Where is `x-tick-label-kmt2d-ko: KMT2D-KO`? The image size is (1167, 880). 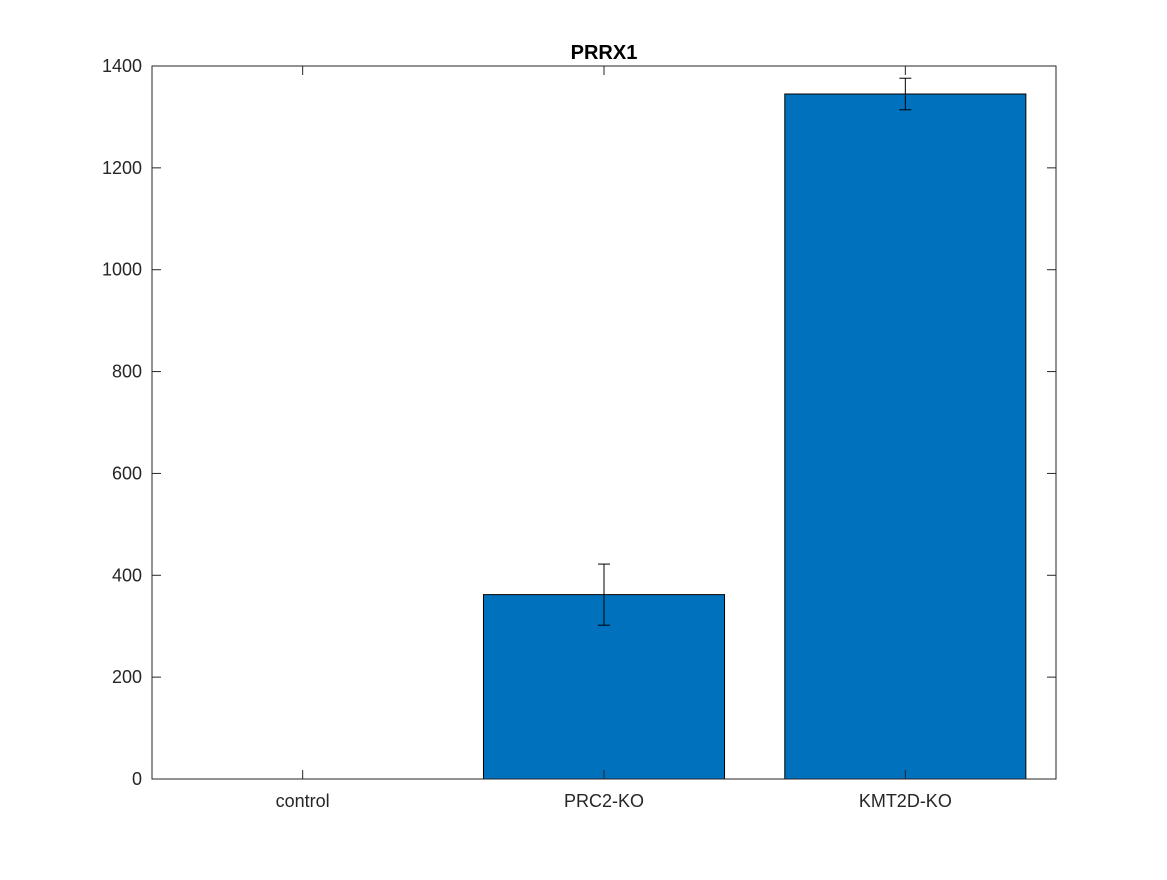
x-tick-label-kmt2d-ko: KMT2D-KO is located at coordinates (905, 801).